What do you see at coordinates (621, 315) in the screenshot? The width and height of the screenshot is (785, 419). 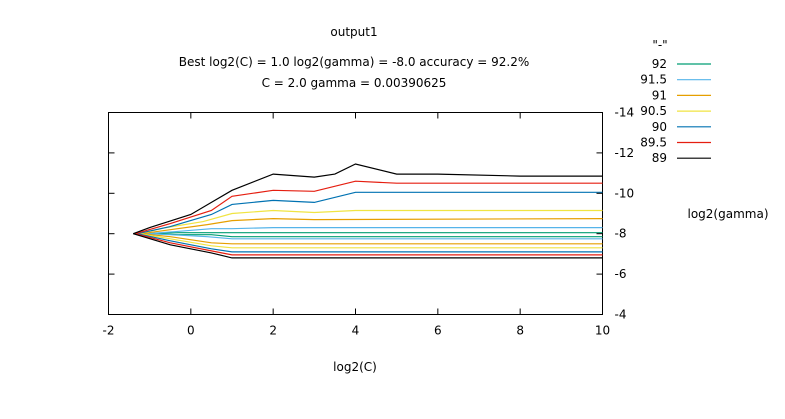 I see `y-tick-label: -4` at bounding box center [621, 315].